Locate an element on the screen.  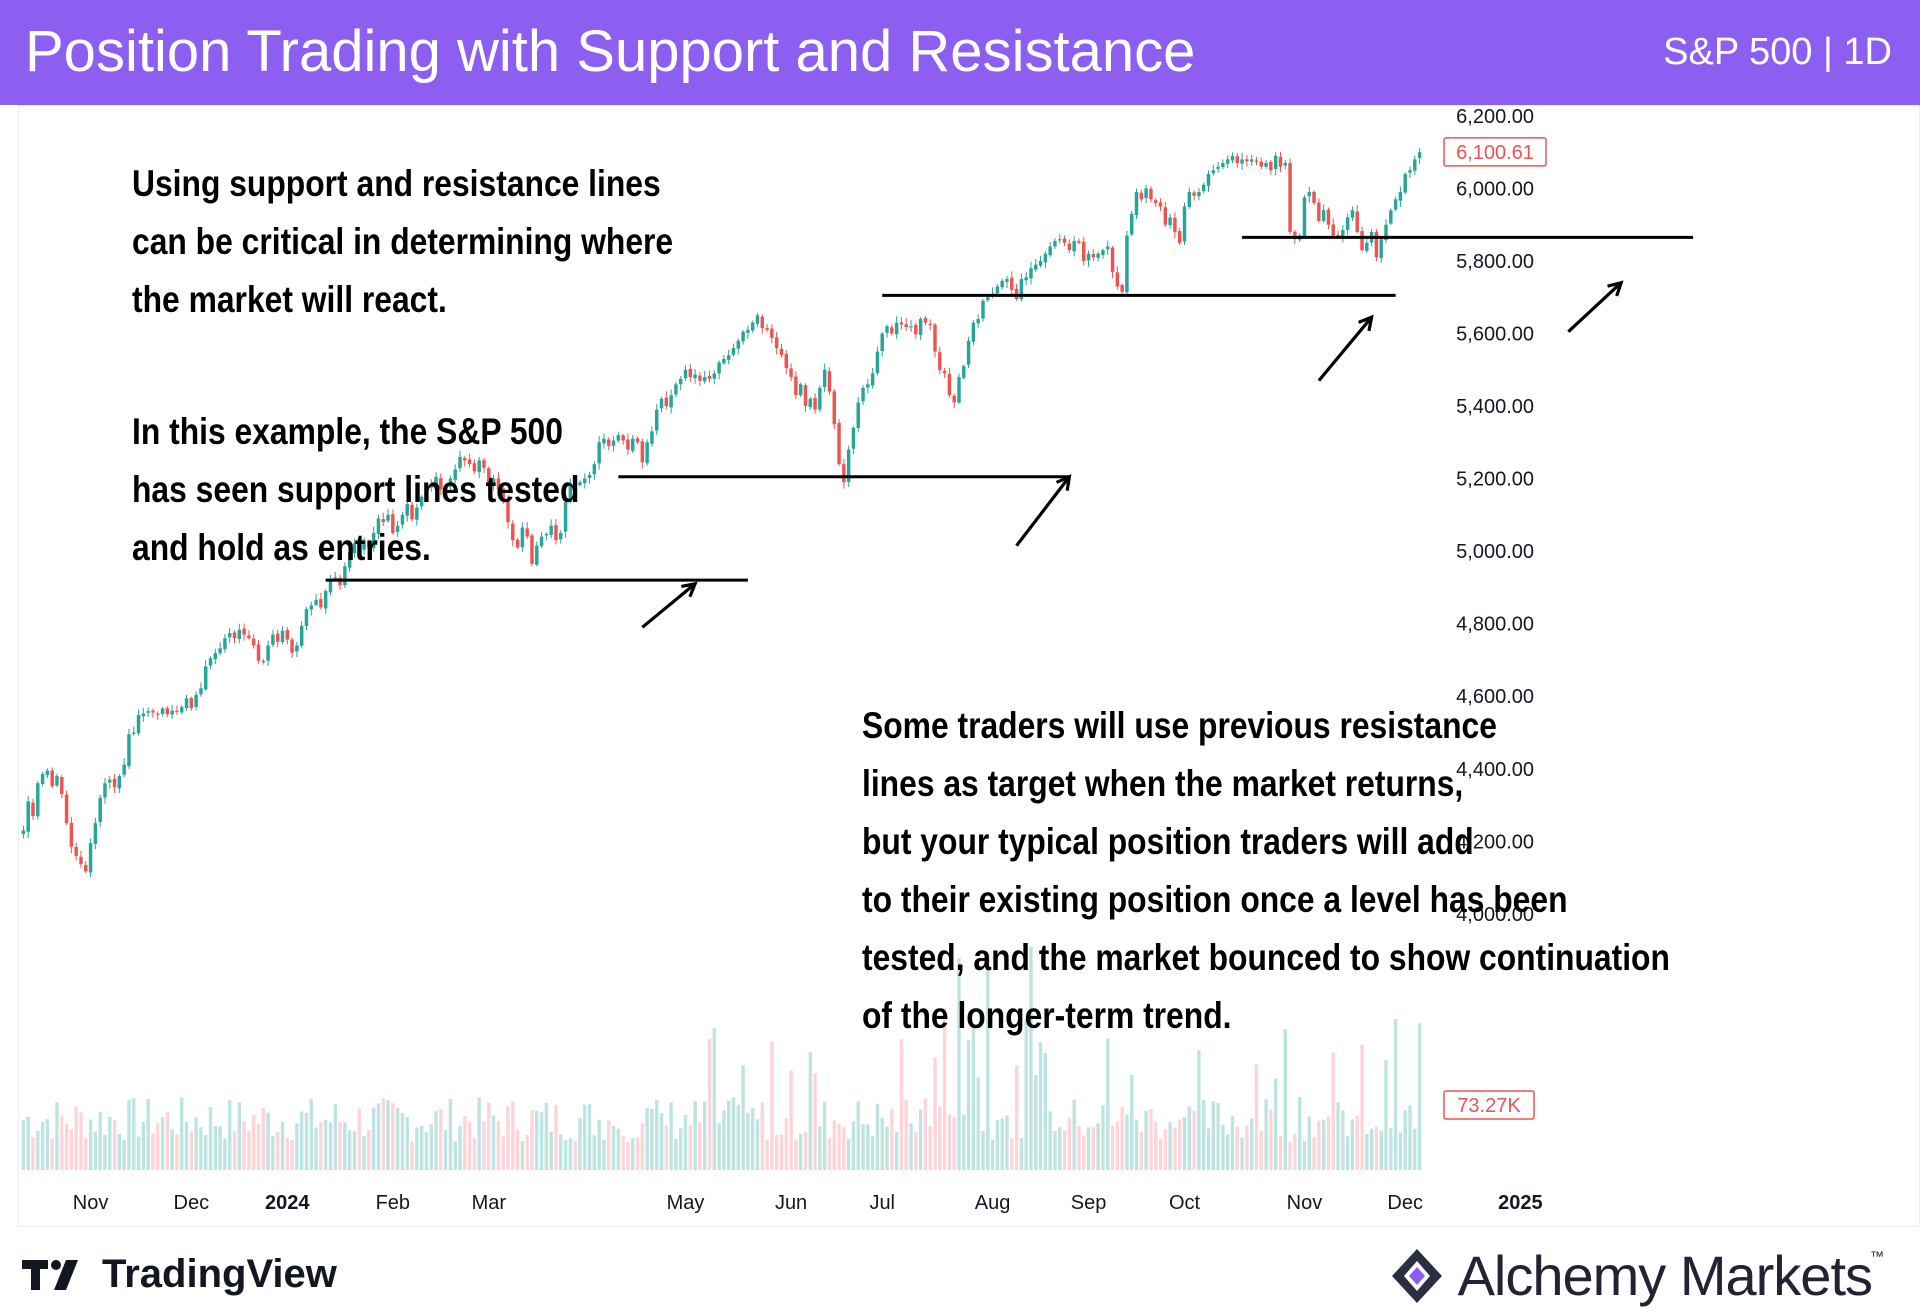
footer: TradingView Alchemy Markets ™ is located at coordinates (960, 1271).